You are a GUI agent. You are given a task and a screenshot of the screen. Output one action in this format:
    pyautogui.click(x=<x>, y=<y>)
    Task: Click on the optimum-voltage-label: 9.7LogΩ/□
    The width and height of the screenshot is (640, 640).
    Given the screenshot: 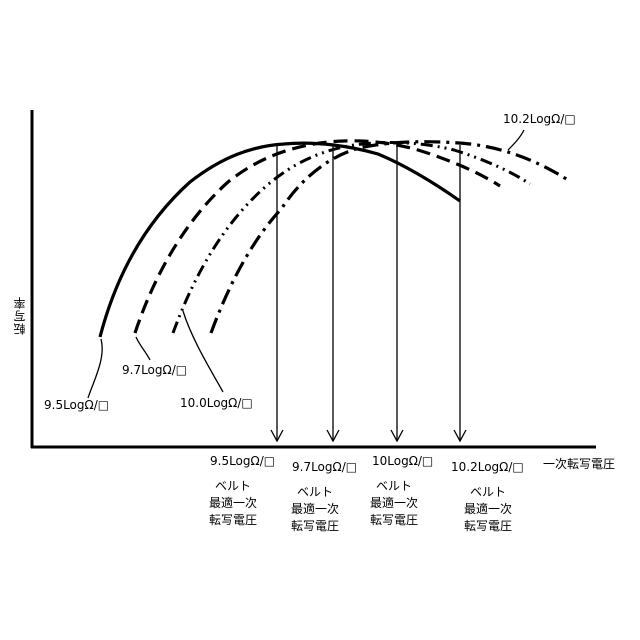 What is the action you would take?
    pyautogui.click(x=324, y=467)
    